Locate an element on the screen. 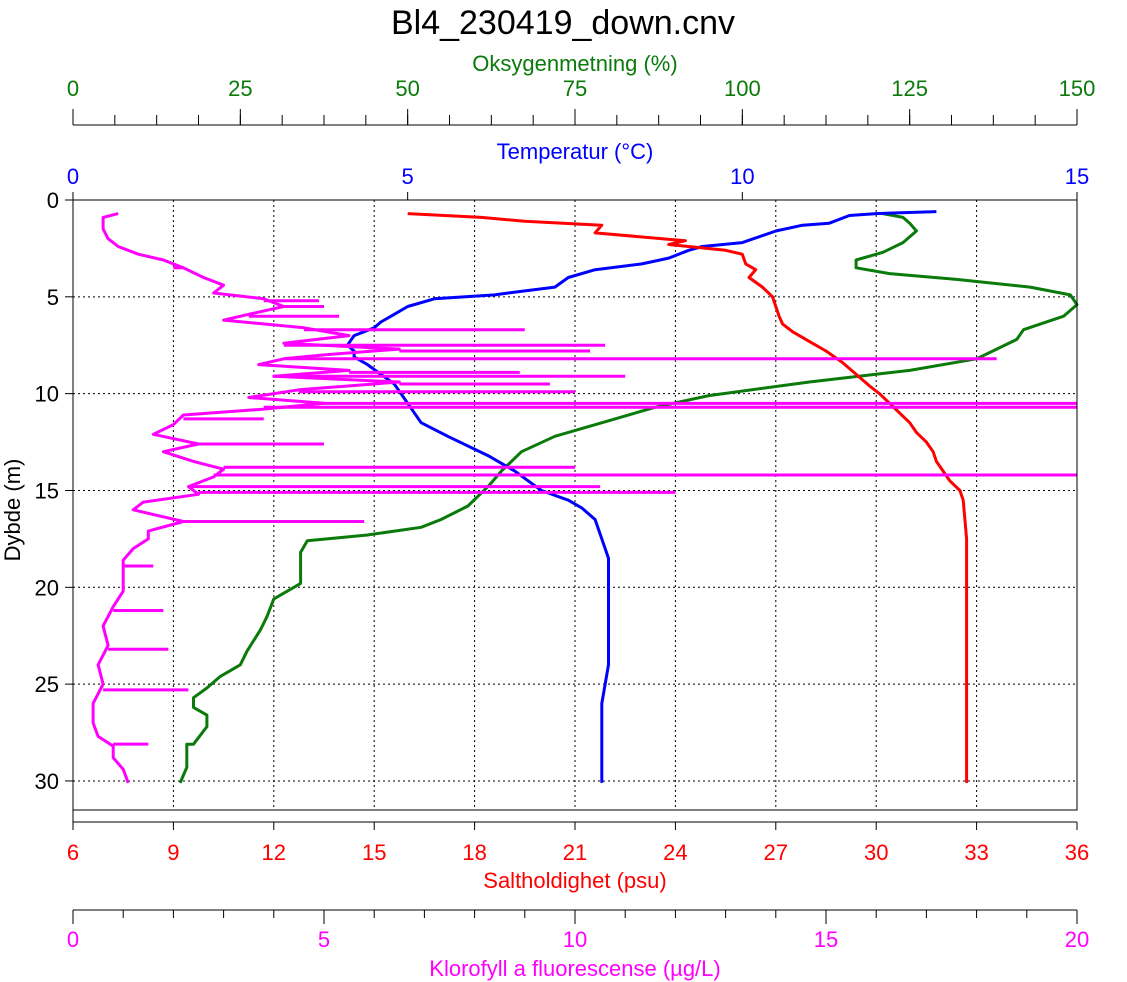 This screenshot has height=982, width=1127. temperature-tick-label: 5 is located at coordinates (408, 176).